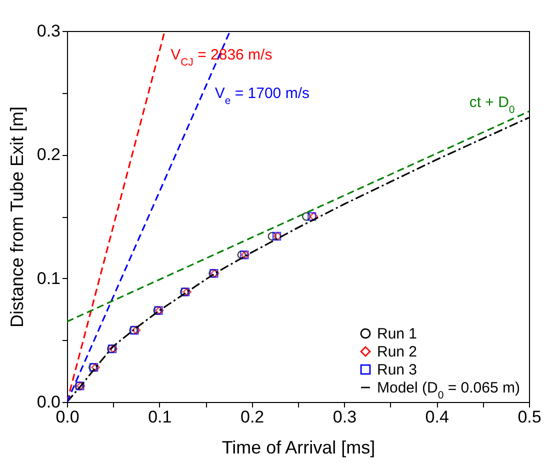  What do you see at coordinates (344, 417) in the screenshot?
I see `x-tick-label: 0.3` at bounding box center [344, 417].